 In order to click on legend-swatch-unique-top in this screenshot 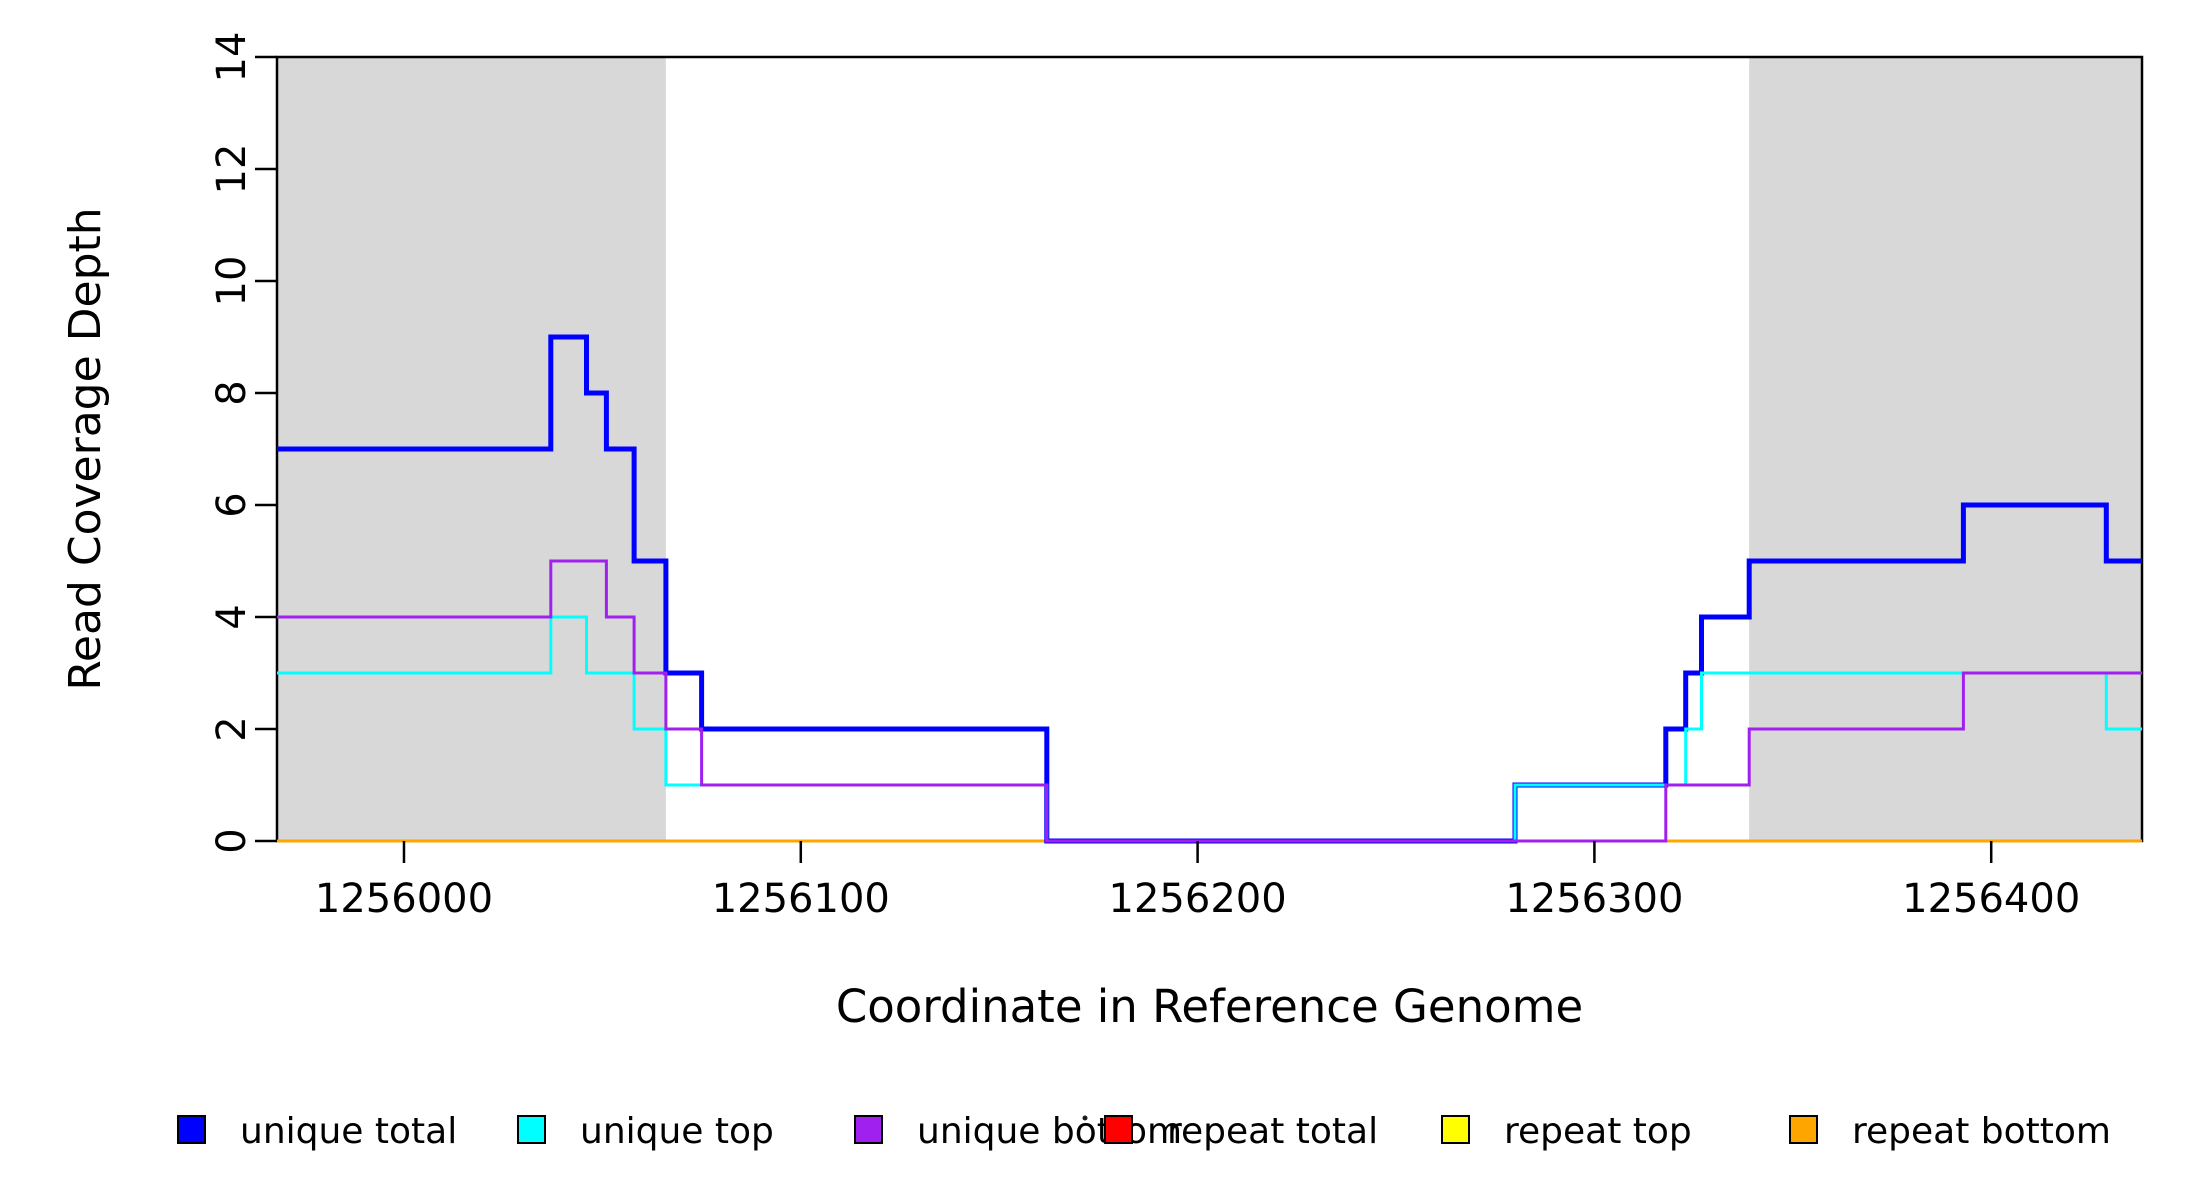, I will do `click(531, 1129)`.